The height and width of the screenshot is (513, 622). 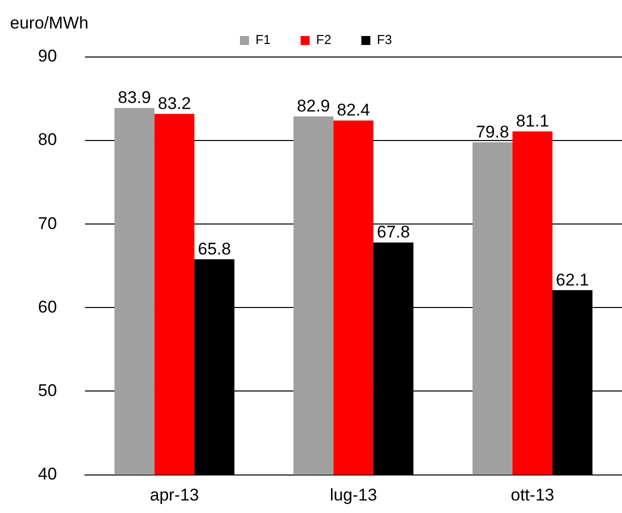 I want to click on y-axis-title: euro/MWh, so click(x=49, y=23).